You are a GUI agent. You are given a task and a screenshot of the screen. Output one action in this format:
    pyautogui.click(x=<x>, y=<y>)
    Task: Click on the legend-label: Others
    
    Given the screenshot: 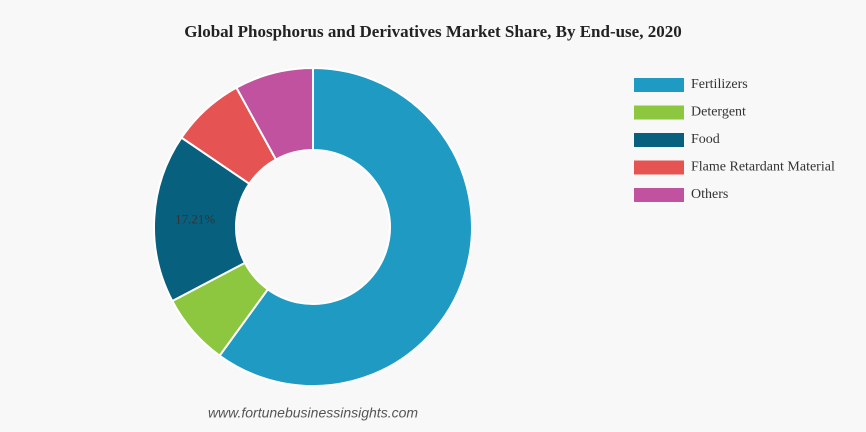 What is the action you would take?
    pyautogui.click(x=709, y=194)
    